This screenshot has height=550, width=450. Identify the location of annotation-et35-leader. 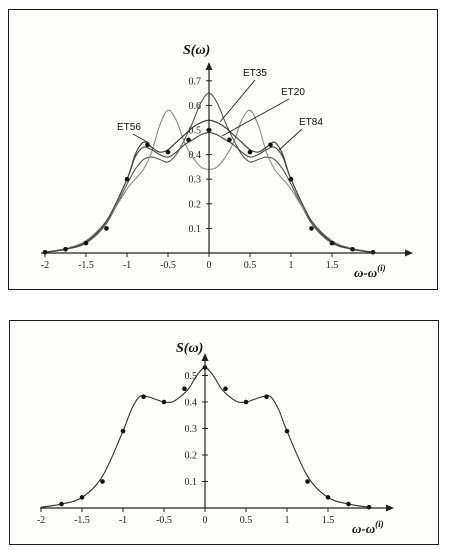
(237, 101).